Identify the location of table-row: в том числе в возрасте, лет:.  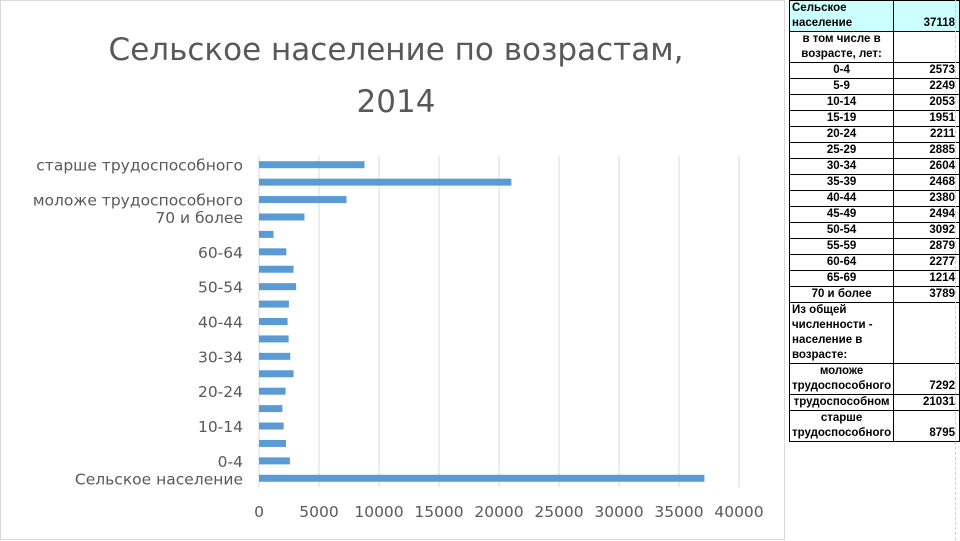
(874, 47).